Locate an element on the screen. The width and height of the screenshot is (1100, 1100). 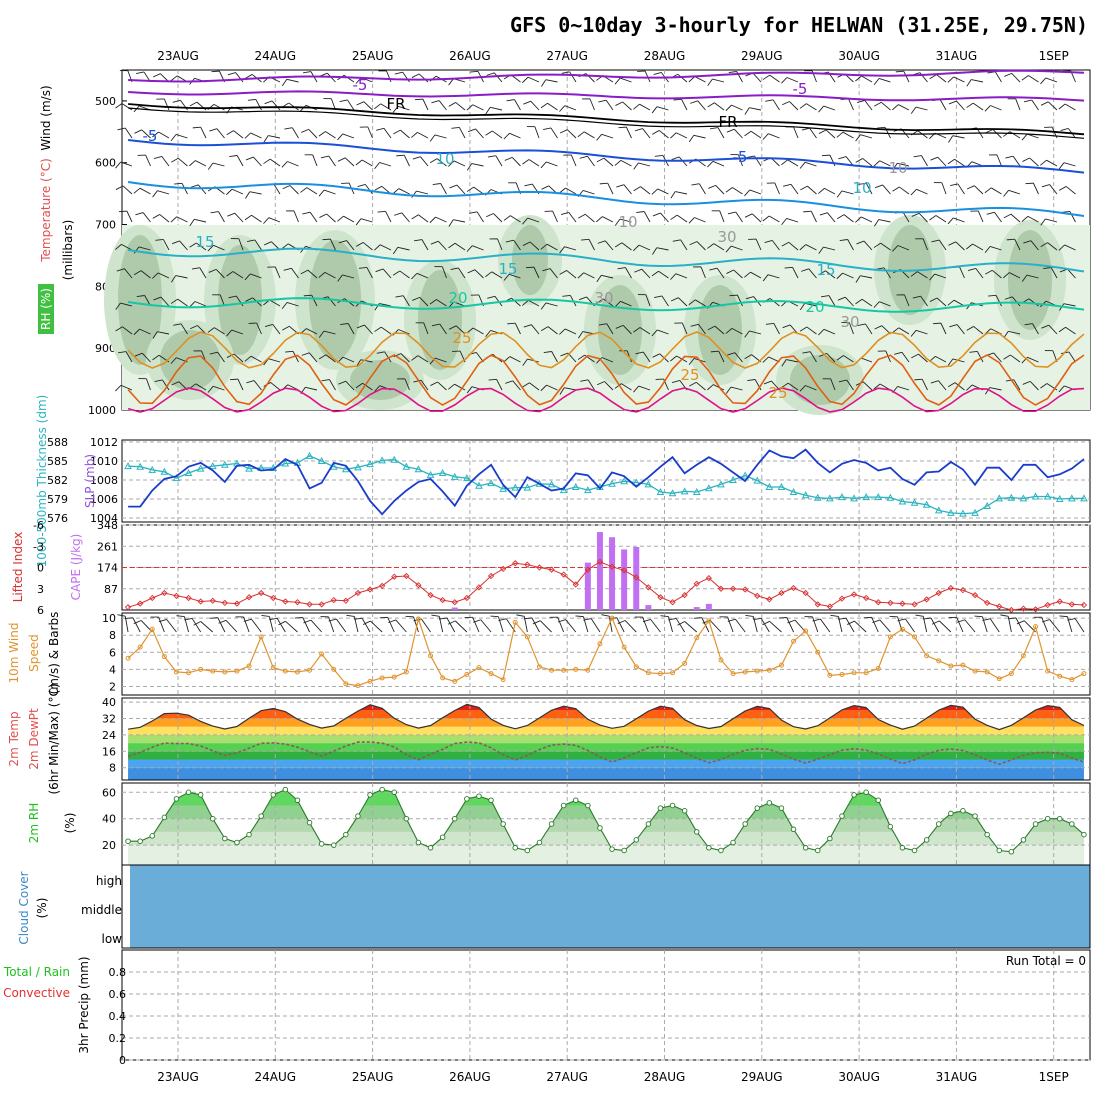
cape-axis-label: CAPE (J/kg) is located at coordinates (76, 567).